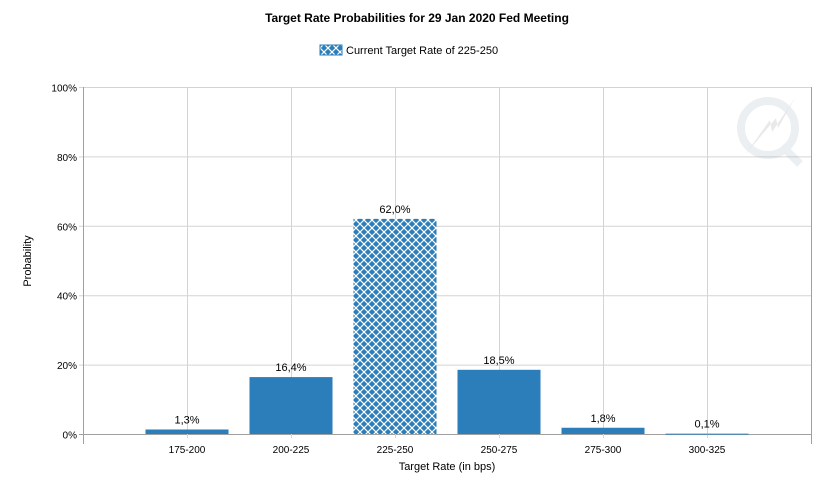  What do you see at coordinates (331, 50) in the screenshot?
I see `legend-swatch` at bounding box center [331, 50].